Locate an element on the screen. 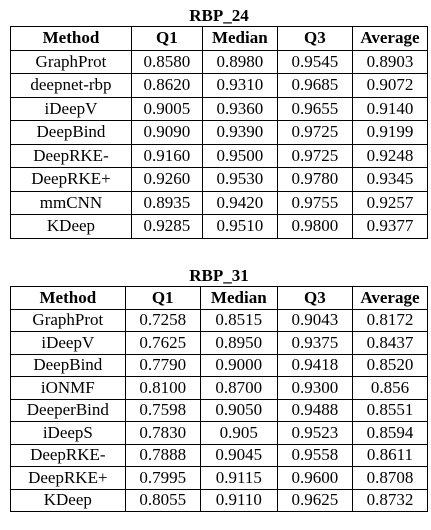 The height and width of the screenshot is (530, 431). value-cell: 0.7790 is located at coordinates (162, 365).